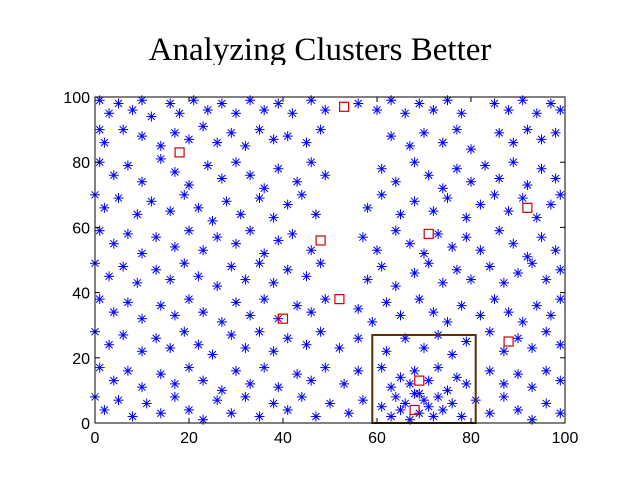  Describe the element at coordinates (81, 294) in the screenshot. I see `y-tick-label: 40` at that location.